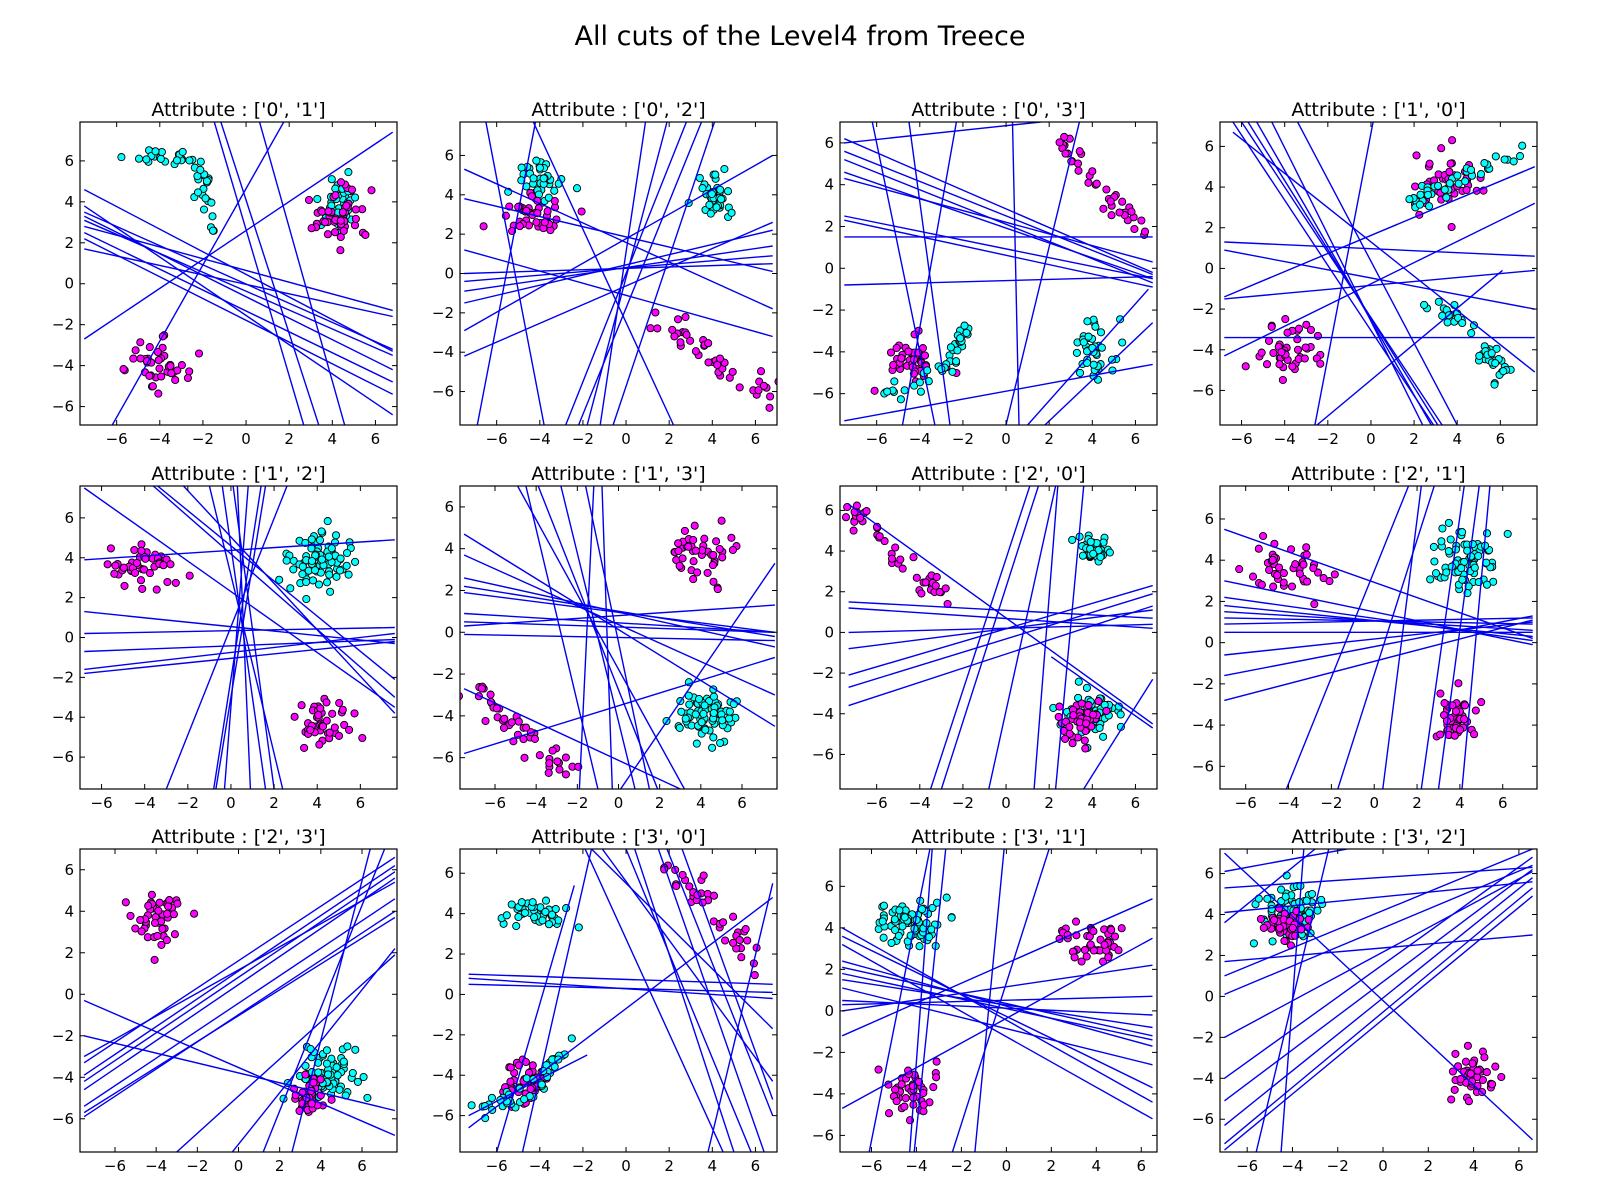 Image resolution: width=1600 pixels, height=1200 pixels. What do you see at coordinates (443, 1075) in the screenshot?
I see `y-tick-label: −4` at bounding box center [443, 1075].